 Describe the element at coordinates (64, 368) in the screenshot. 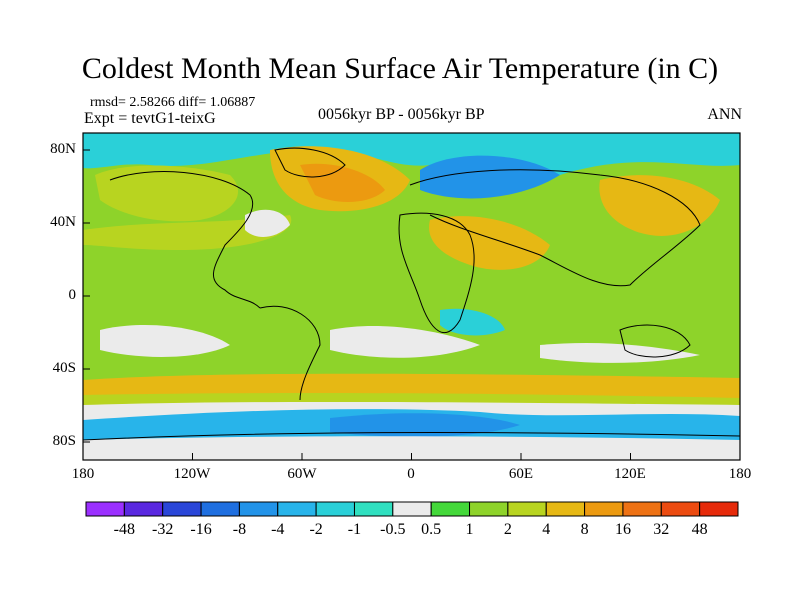

I see `lat-label-40s: 40S` at that location.